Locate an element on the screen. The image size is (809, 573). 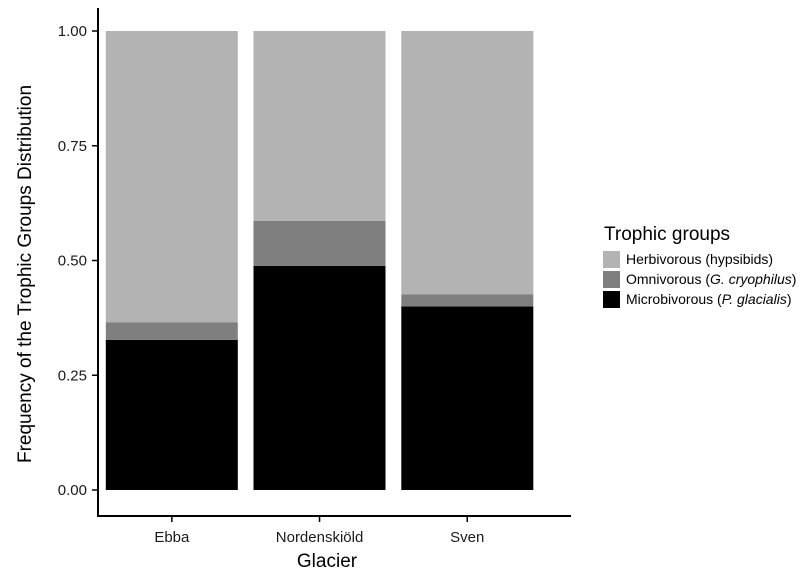
legend-item: Omnivorous (G. cryophilus) is located at coordinates (699, 279).